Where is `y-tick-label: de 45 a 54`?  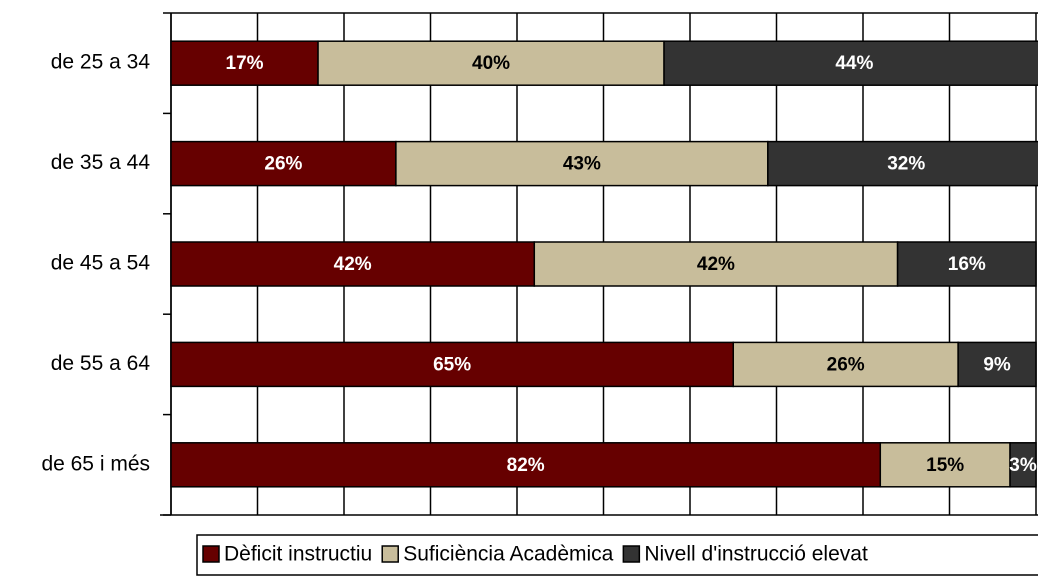
y-tick-label: de 45 a 54 is located at coordinates (101, 263).